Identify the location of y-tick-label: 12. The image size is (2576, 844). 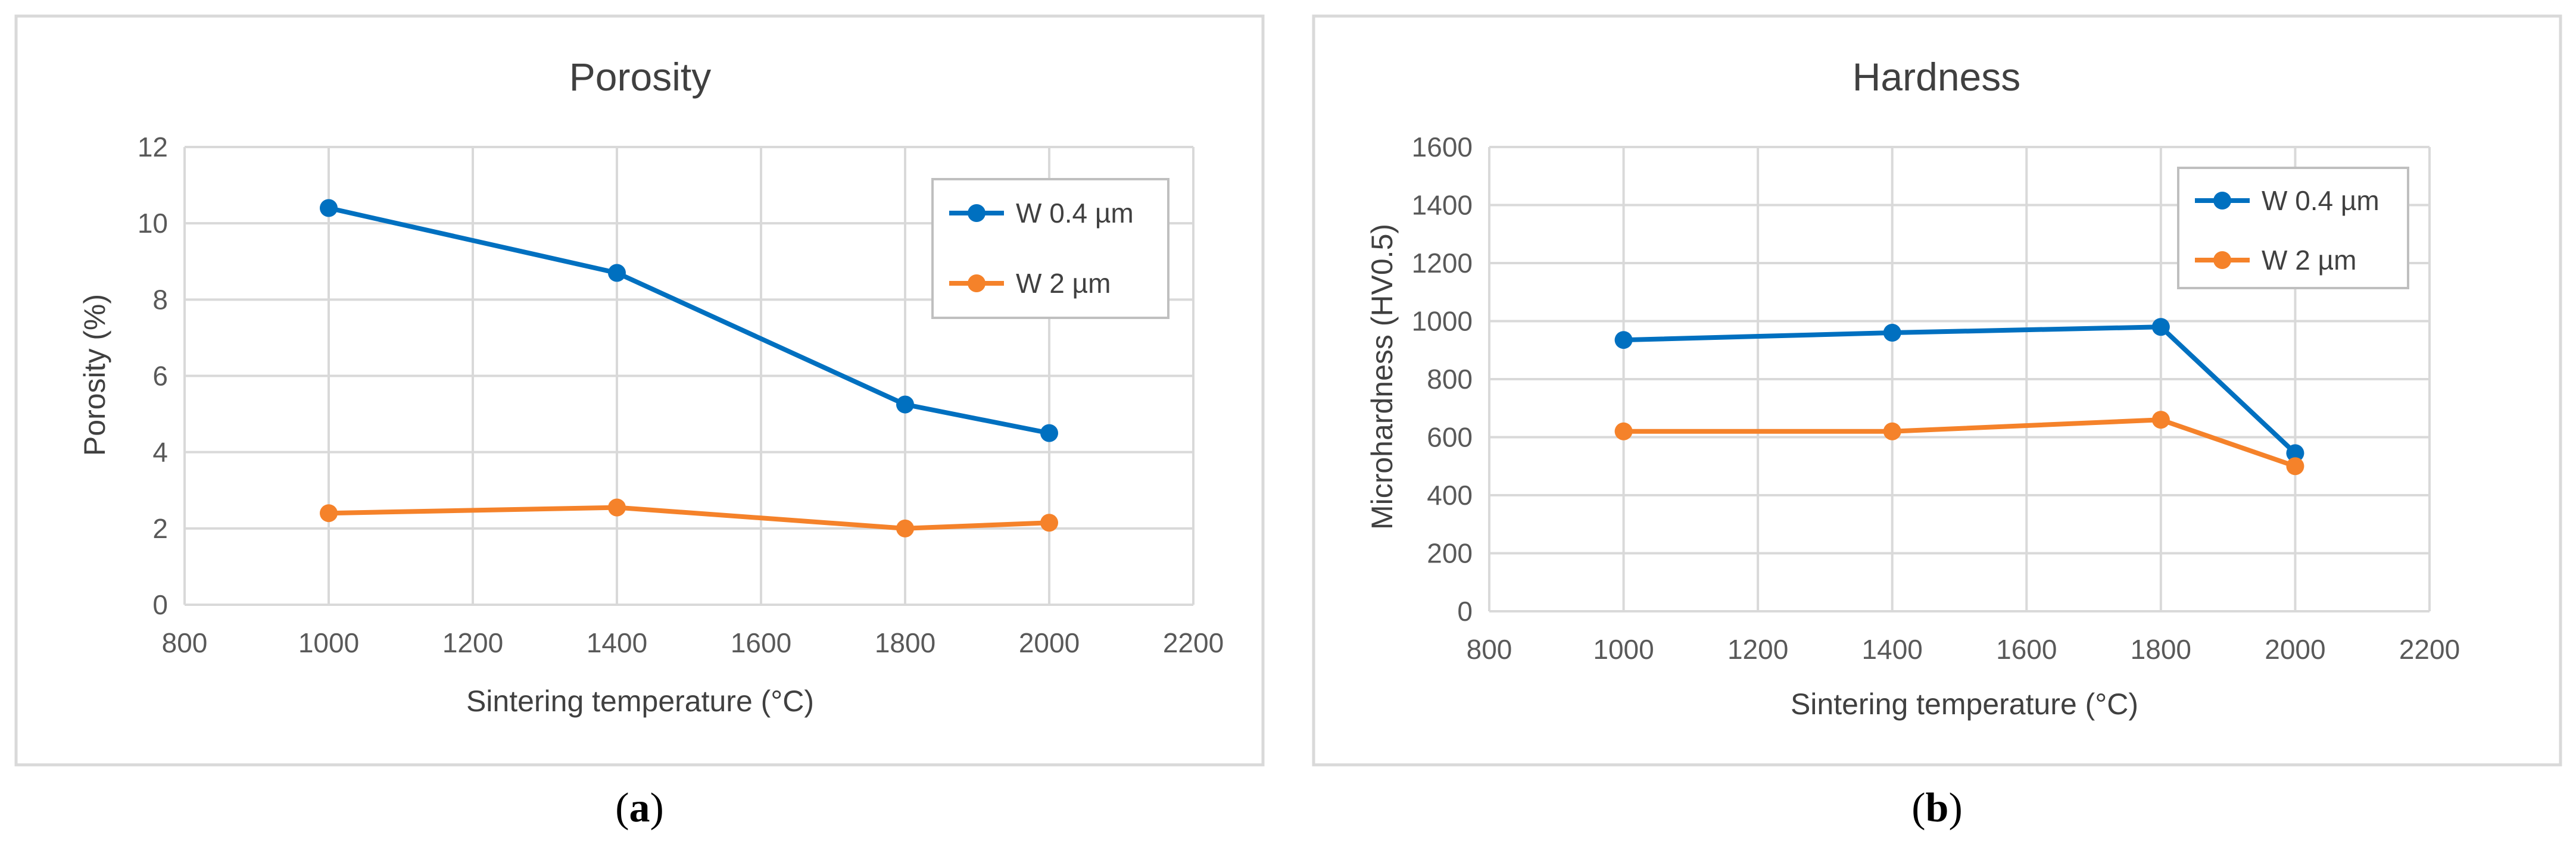
(153, 147).